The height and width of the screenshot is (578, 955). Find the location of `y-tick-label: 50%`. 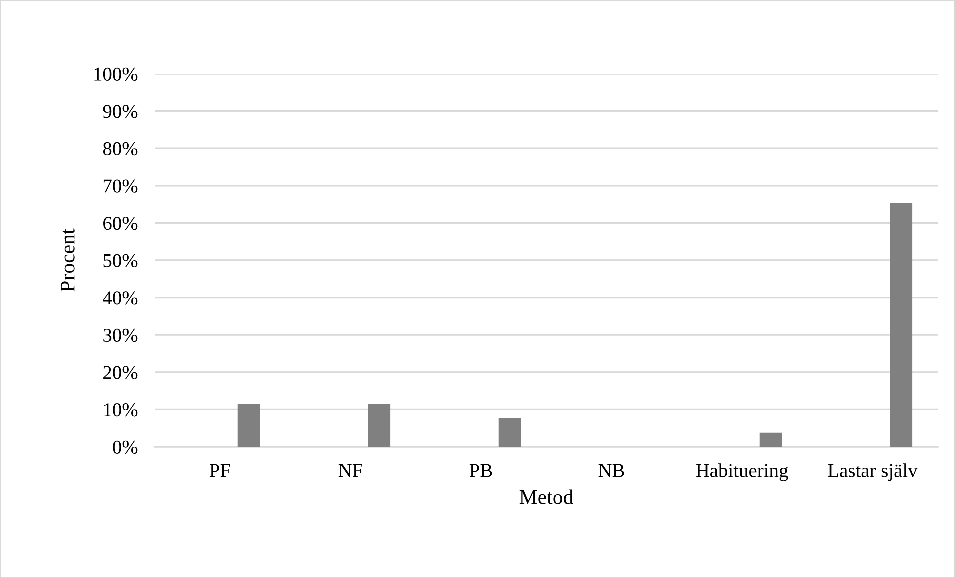

y-tick-label: 50% is located at coordinates (121, 261).